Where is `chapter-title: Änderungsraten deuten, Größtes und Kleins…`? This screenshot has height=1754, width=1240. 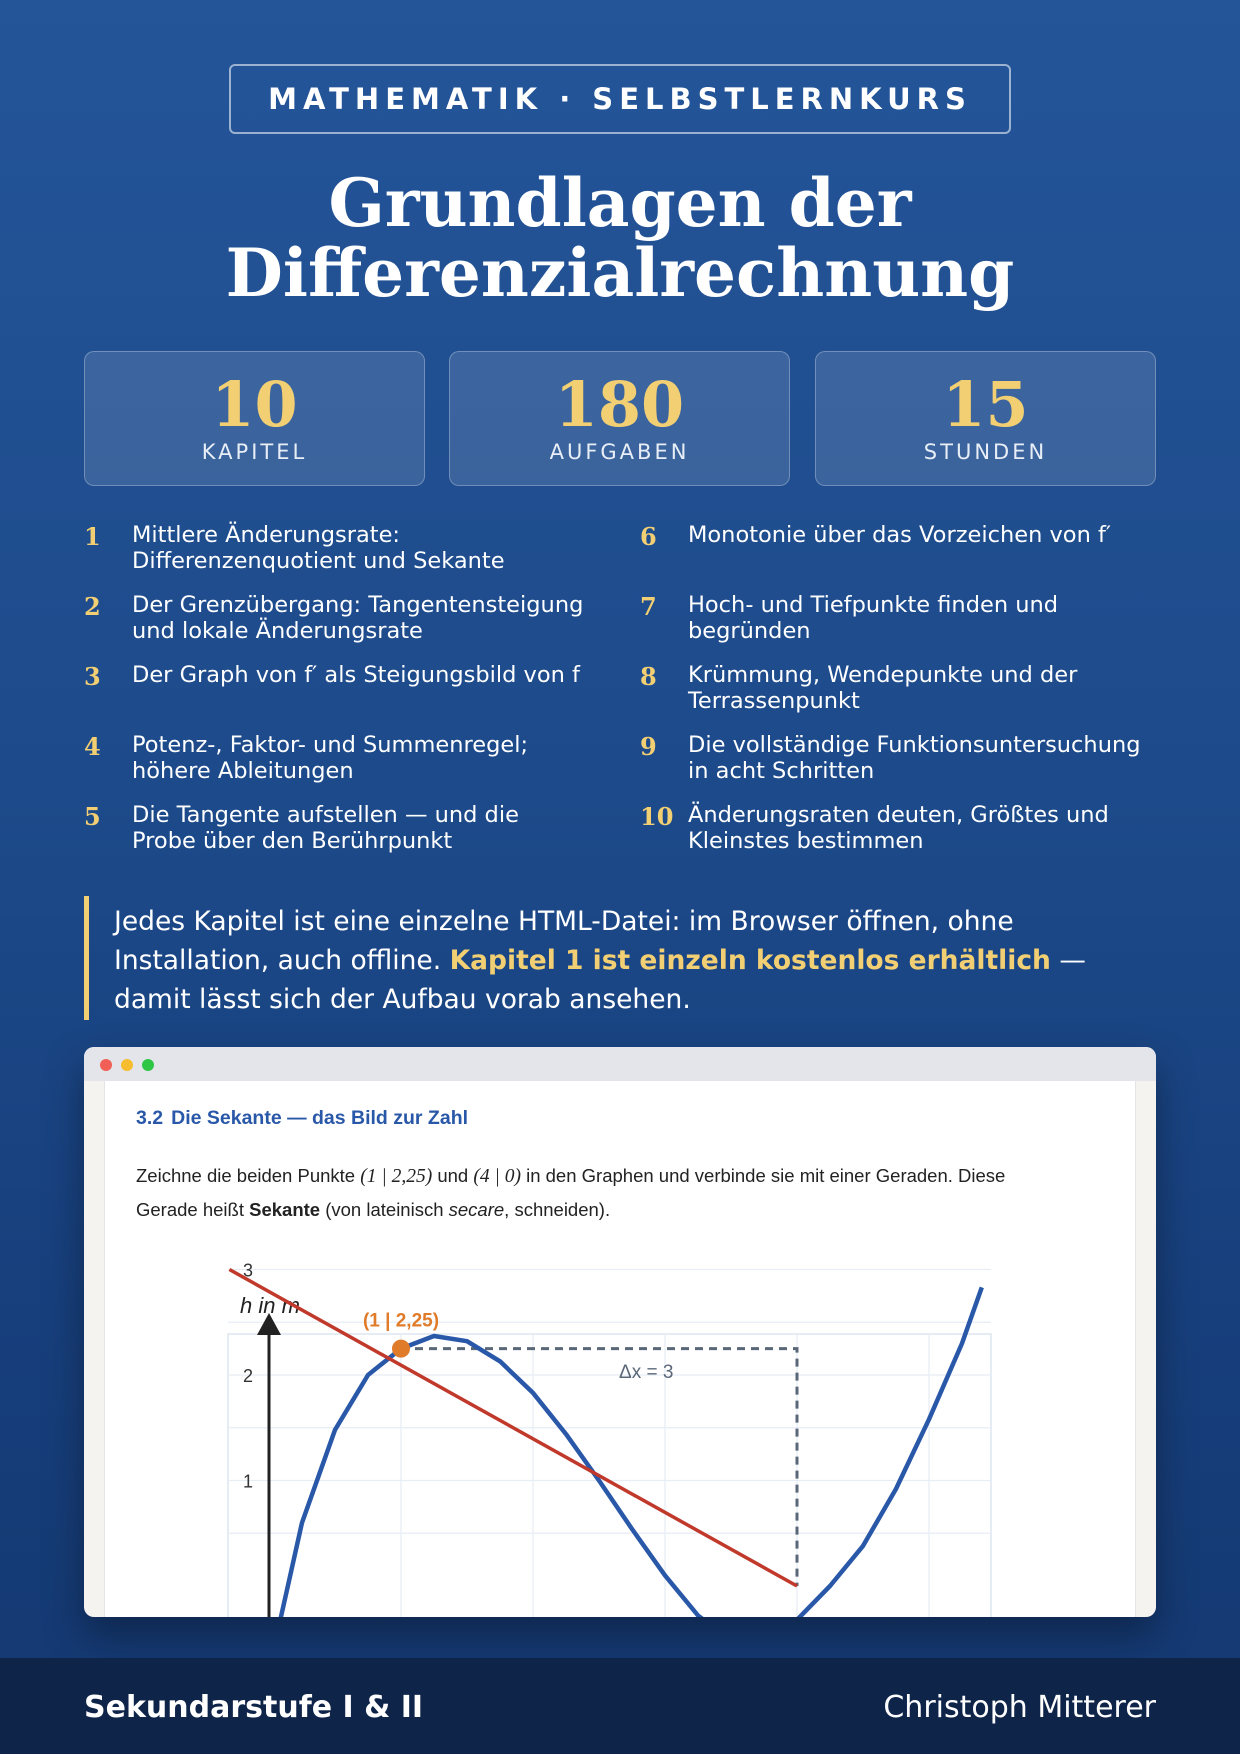
chapter-title: Änderungsraten deuten, Größtes und Kleins… is located at coordinates (898, 828).